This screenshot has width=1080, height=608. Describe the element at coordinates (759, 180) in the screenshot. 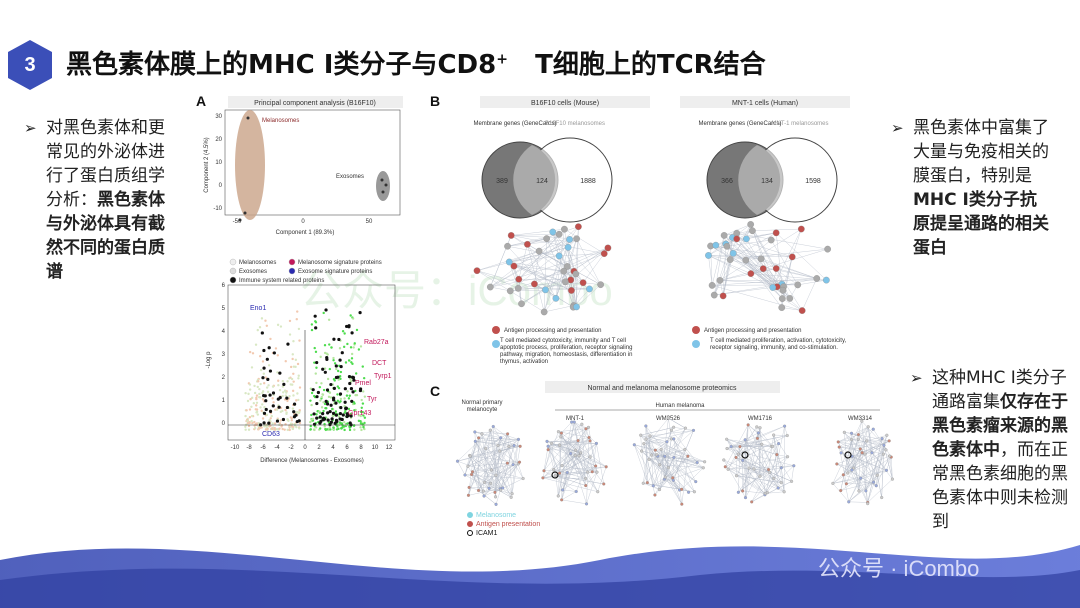

I see `venn-overlap` at that location.